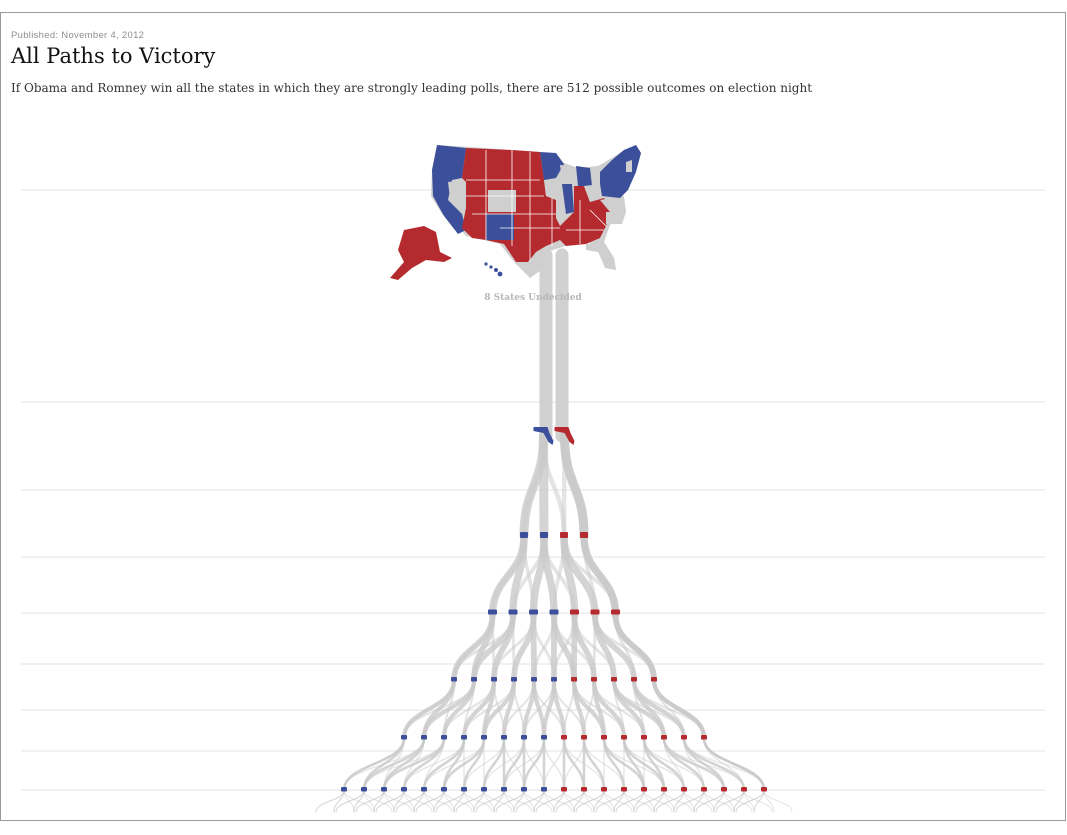 The image size is (1067, 835). Describe the element at coordinates (554, 188) in the screenshot. I see `map-iowa` at that location.